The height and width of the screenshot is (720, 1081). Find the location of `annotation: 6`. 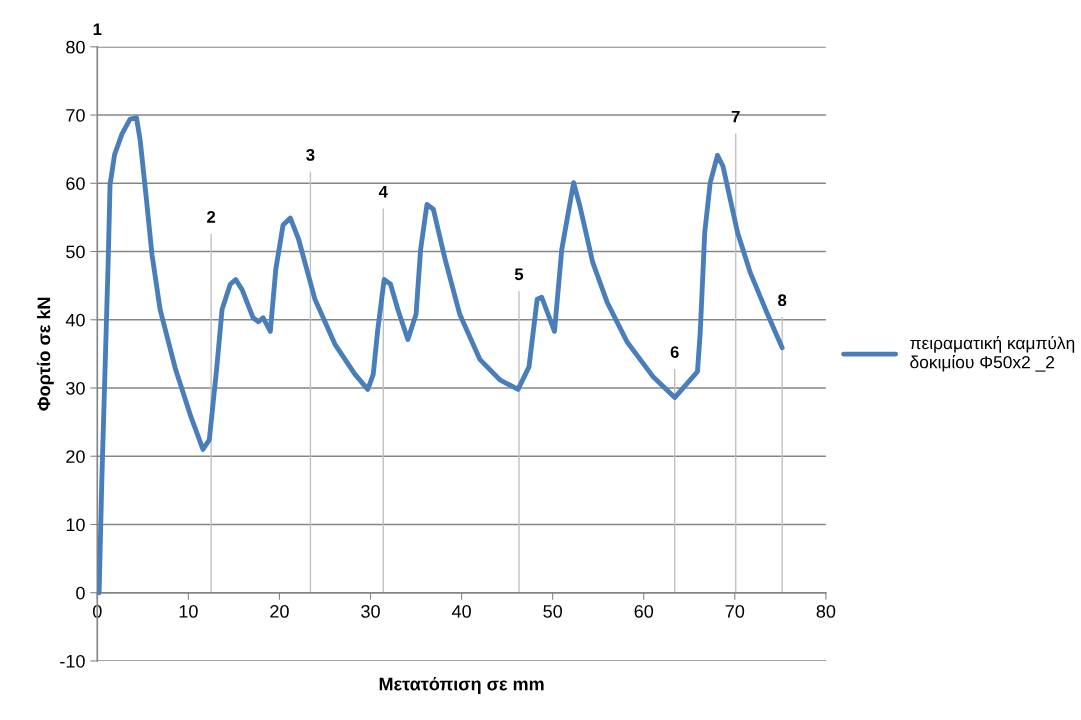

annotation: 6 is located at coordinates (674, 352).